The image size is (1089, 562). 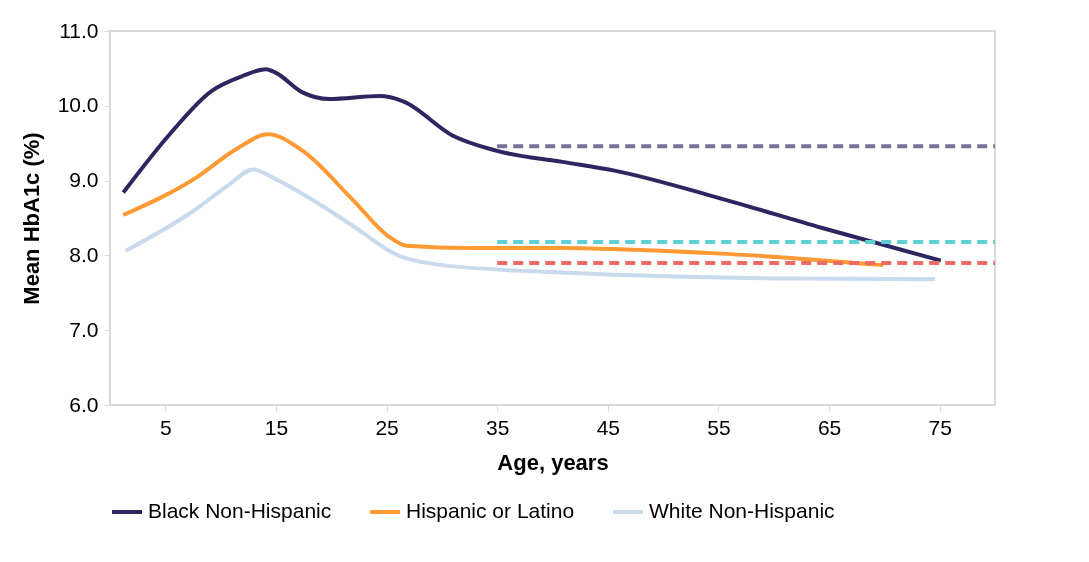 I want to click on x-tick-label: 25, so click(x=387, y=427).